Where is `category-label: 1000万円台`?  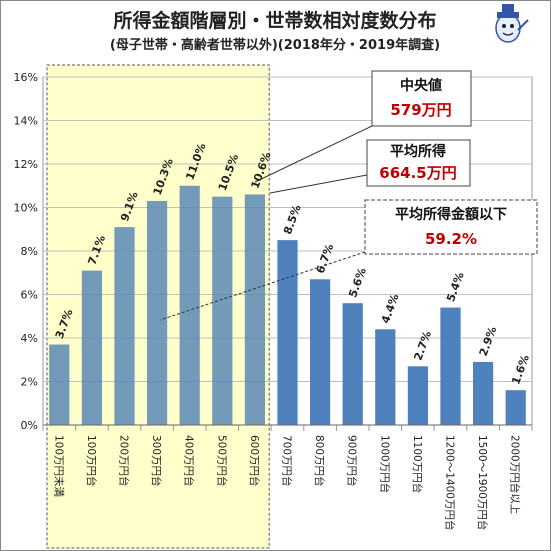
category-label: 1000万円台 is located at coordinates (384, 464).